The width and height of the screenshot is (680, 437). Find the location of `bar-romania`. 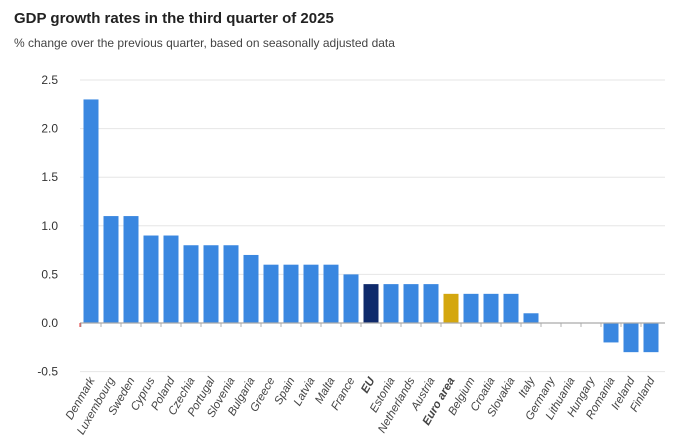

bar-romania is located at coordinates (611, 333).